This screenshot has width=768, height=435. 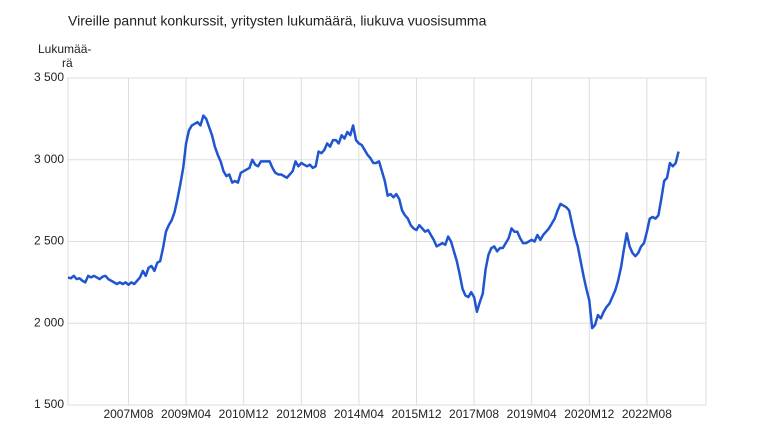 I want to click on y-tick-label: 2 500, so click(x=49, y=241).